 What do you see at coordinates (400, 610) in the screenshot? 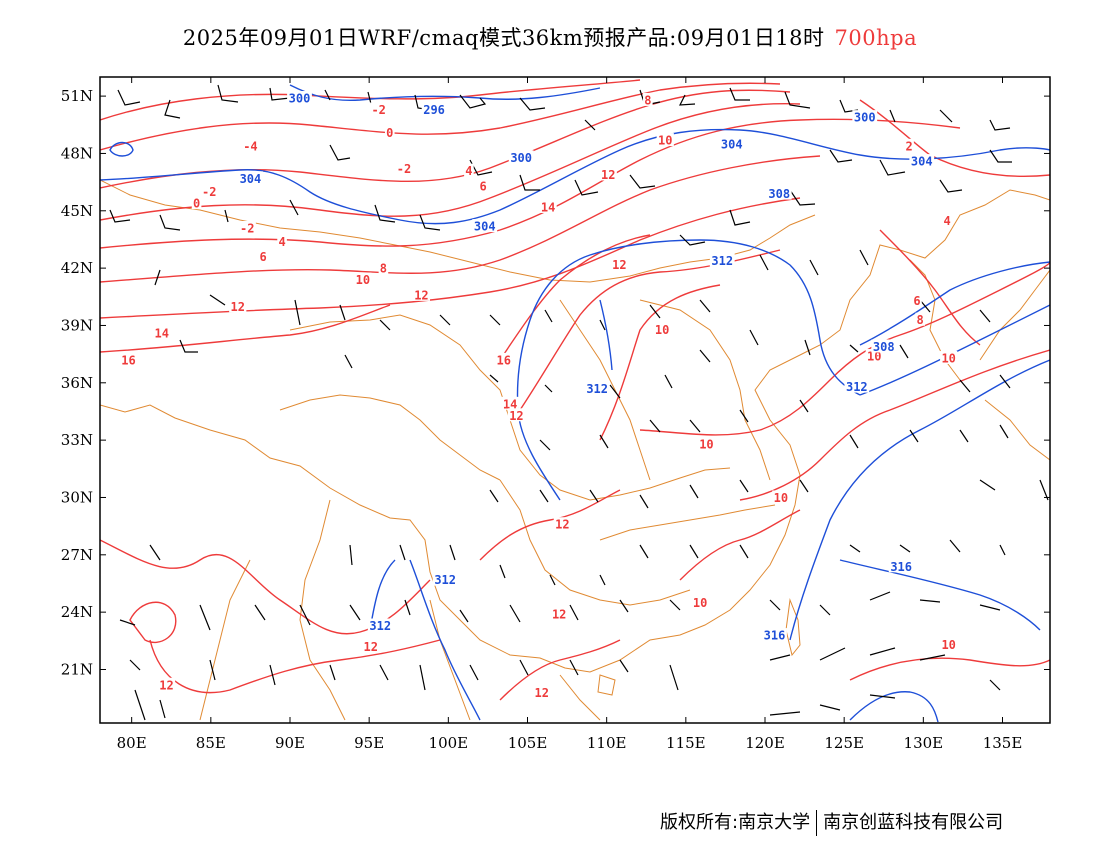
I see `southeast-asia-outline` at bounding box center [400, 610].